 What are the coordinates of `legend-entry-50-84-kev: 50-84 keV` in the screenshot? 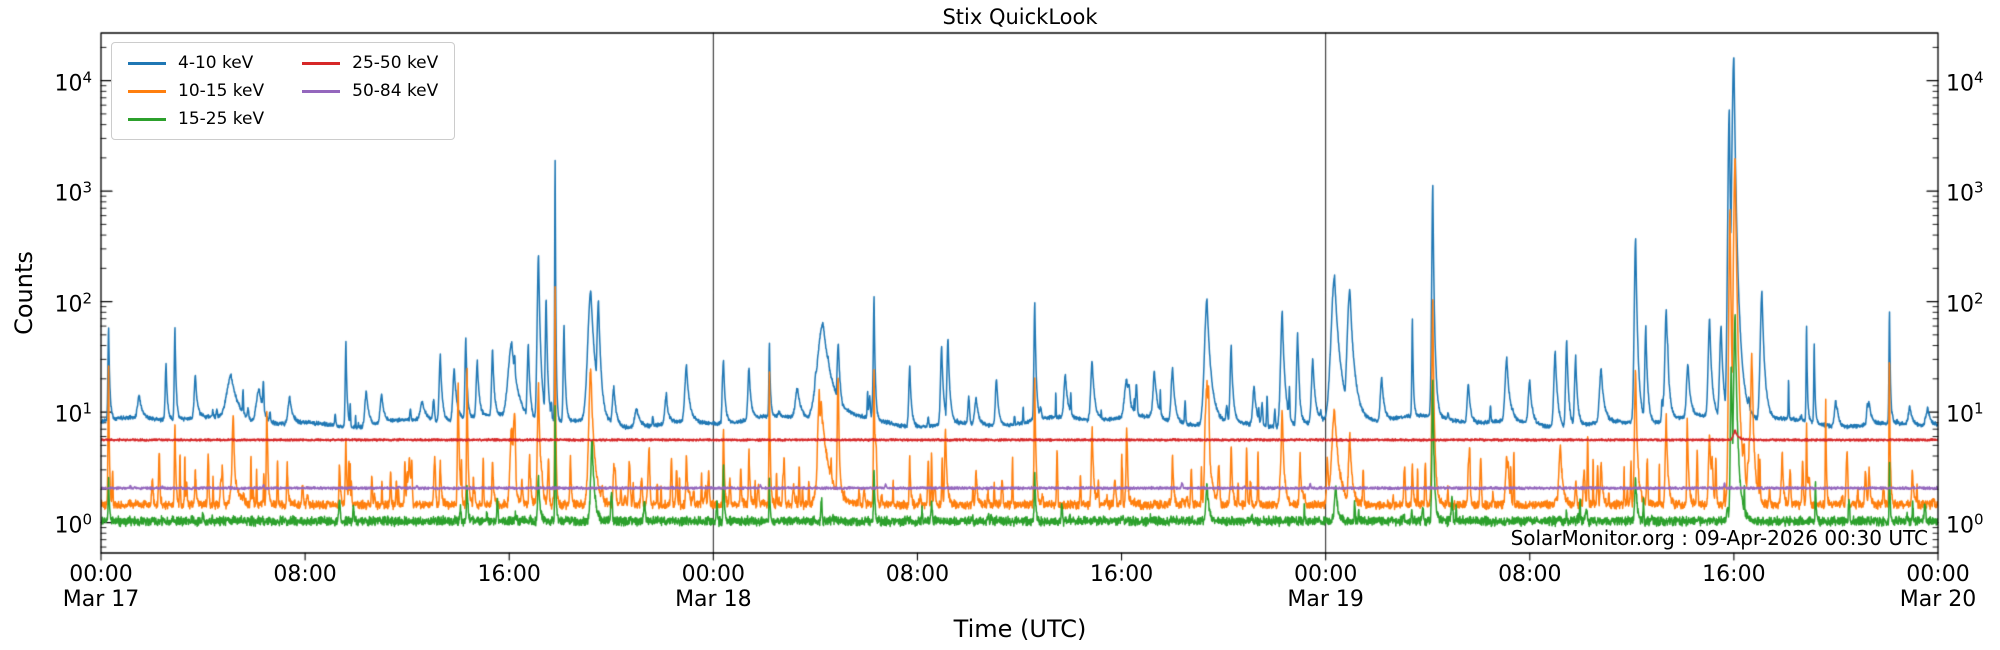 It's located at (370, 91).